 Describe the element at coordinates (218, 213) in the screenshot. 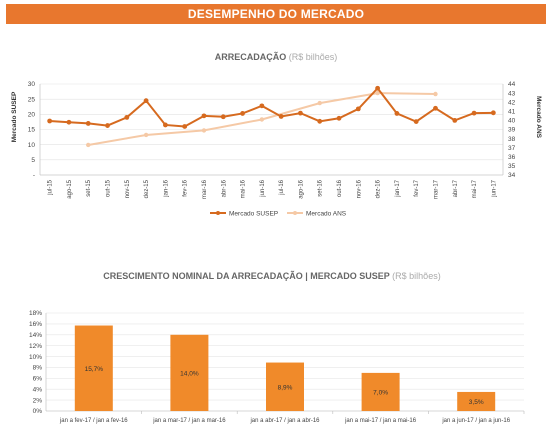

I see `legend-marker-susep` at that location.